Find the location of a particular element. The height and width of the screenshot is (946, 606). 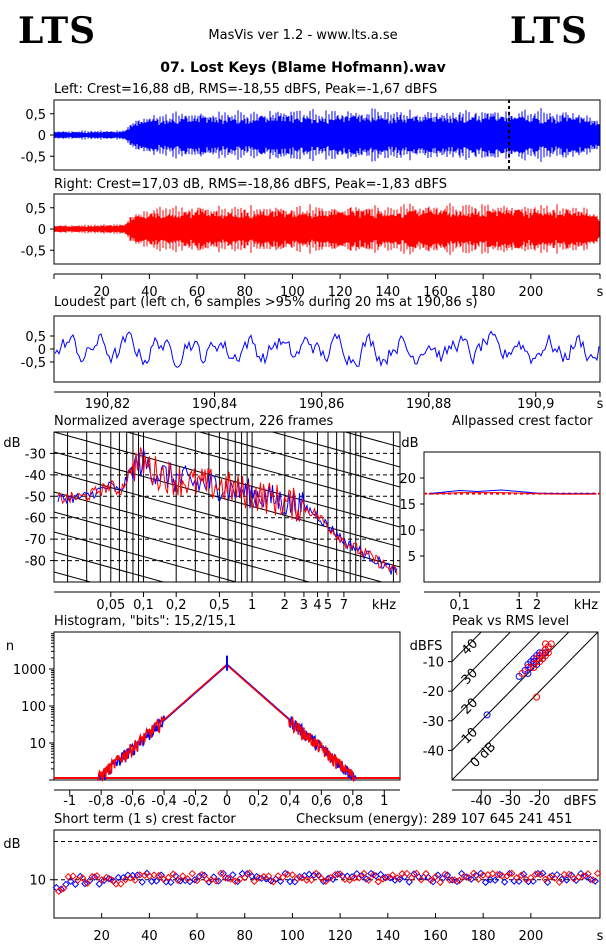

histogram-ylabel: n is located at coordinates (10, 646).